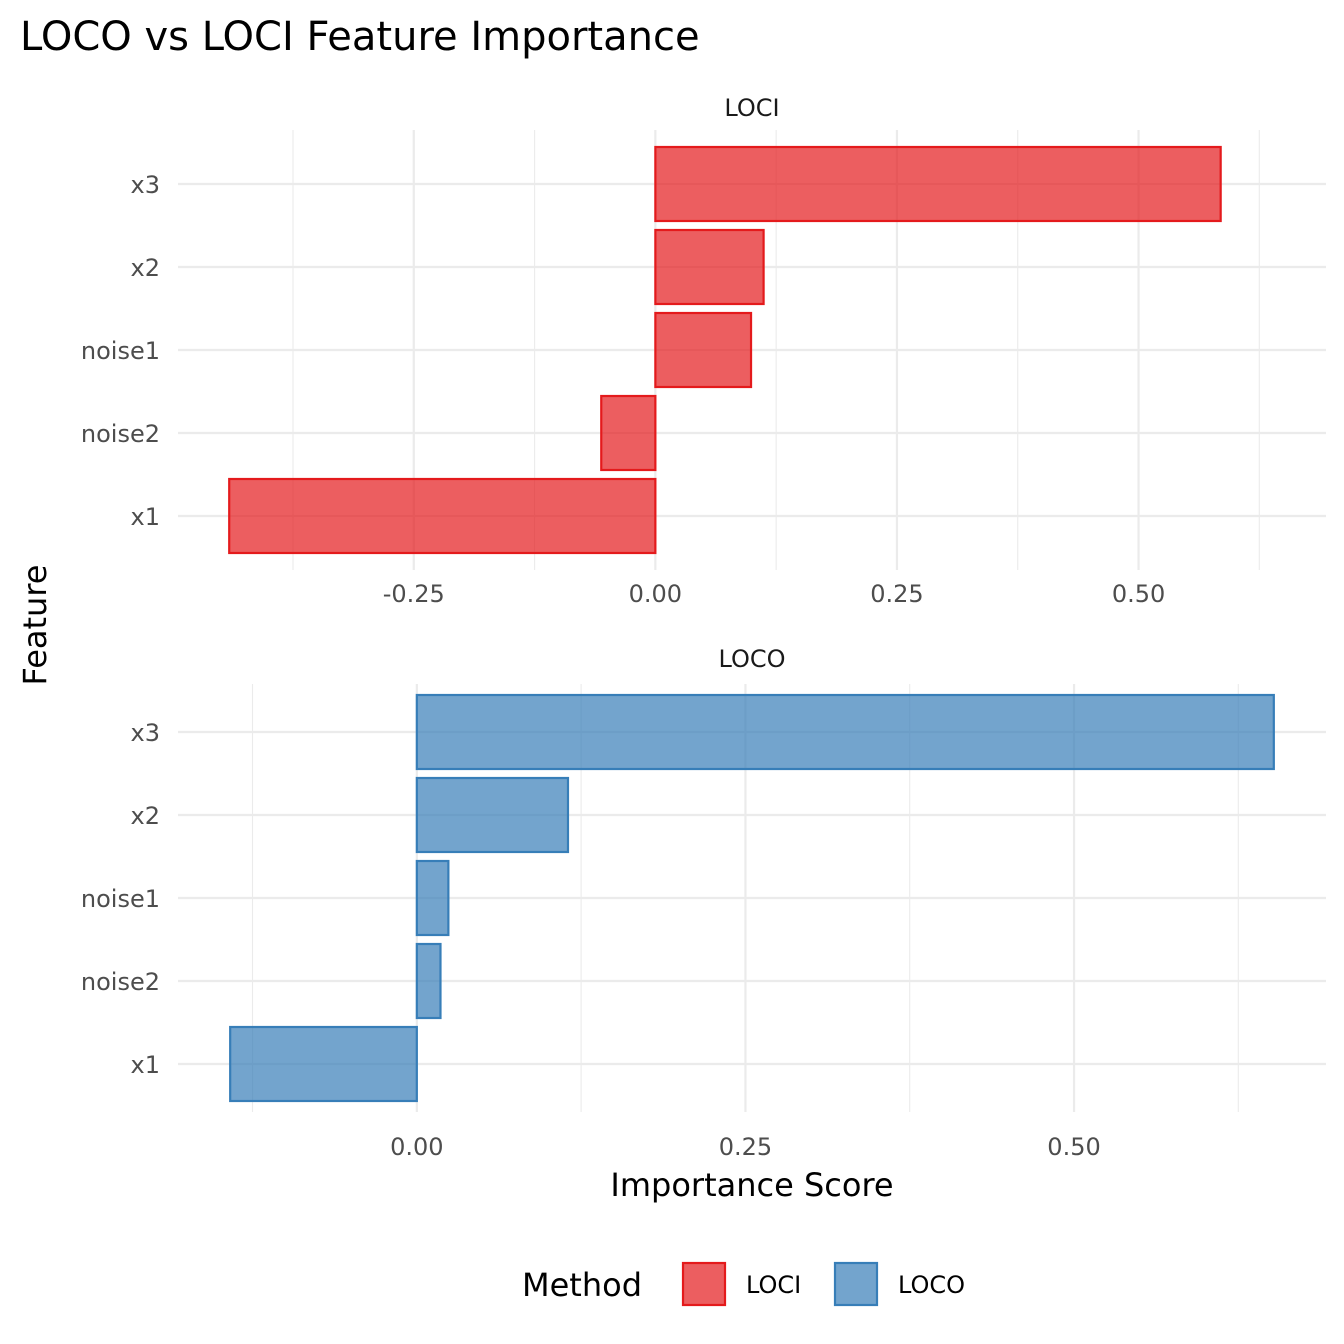 This screenshot has height=1344, width=1344. Describe the element at coordinates (845, 732) in the screenshot. I see `bar-loco-x3` at that location.